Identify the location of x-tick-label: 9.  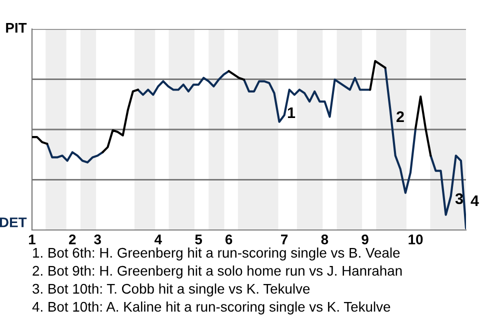
(365, 239).